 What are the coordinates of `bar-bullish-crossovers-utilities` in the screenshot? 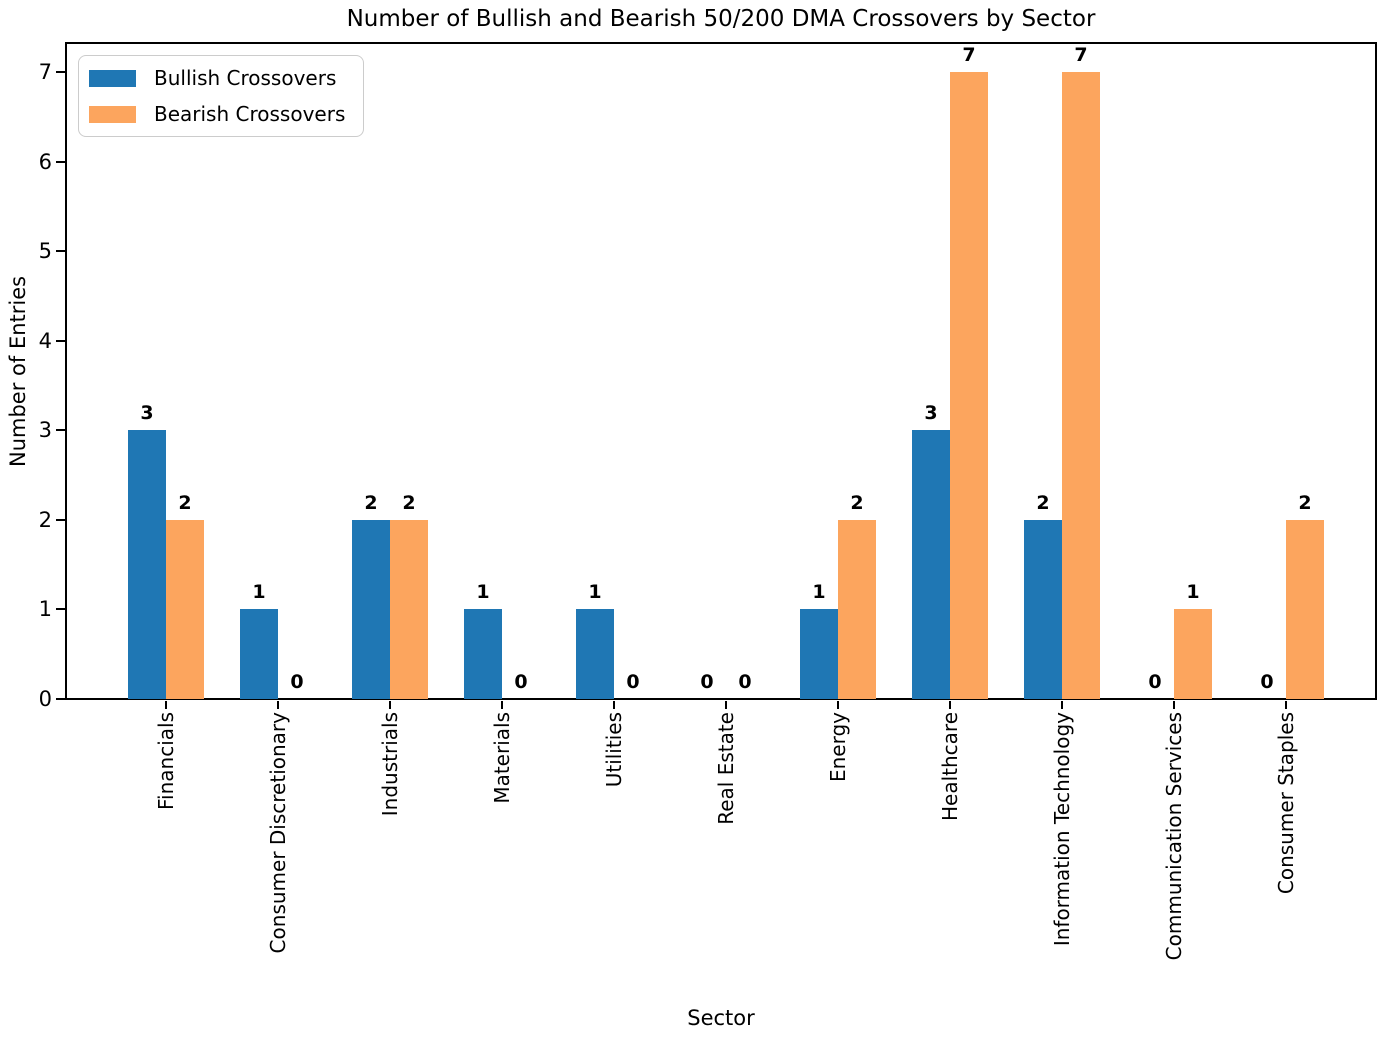 It's located at (595, 654).